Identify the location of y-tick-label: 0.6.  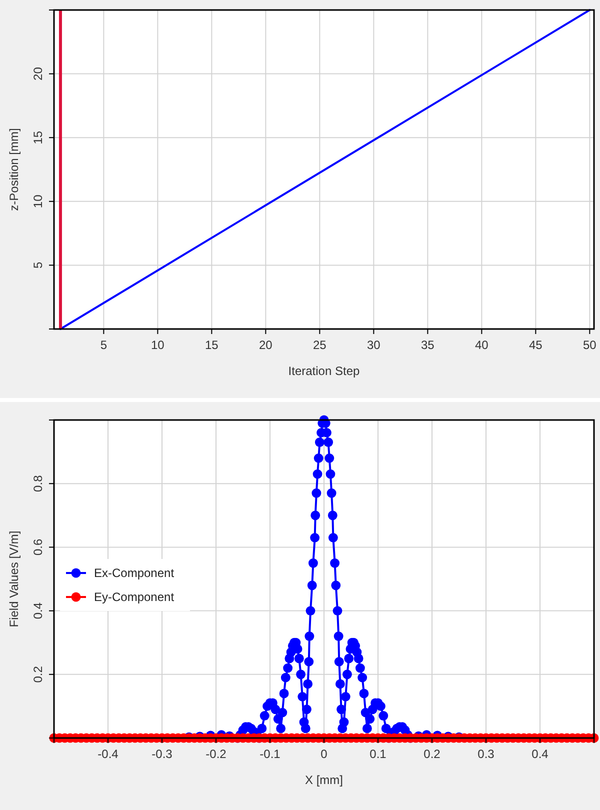
(38, 547).